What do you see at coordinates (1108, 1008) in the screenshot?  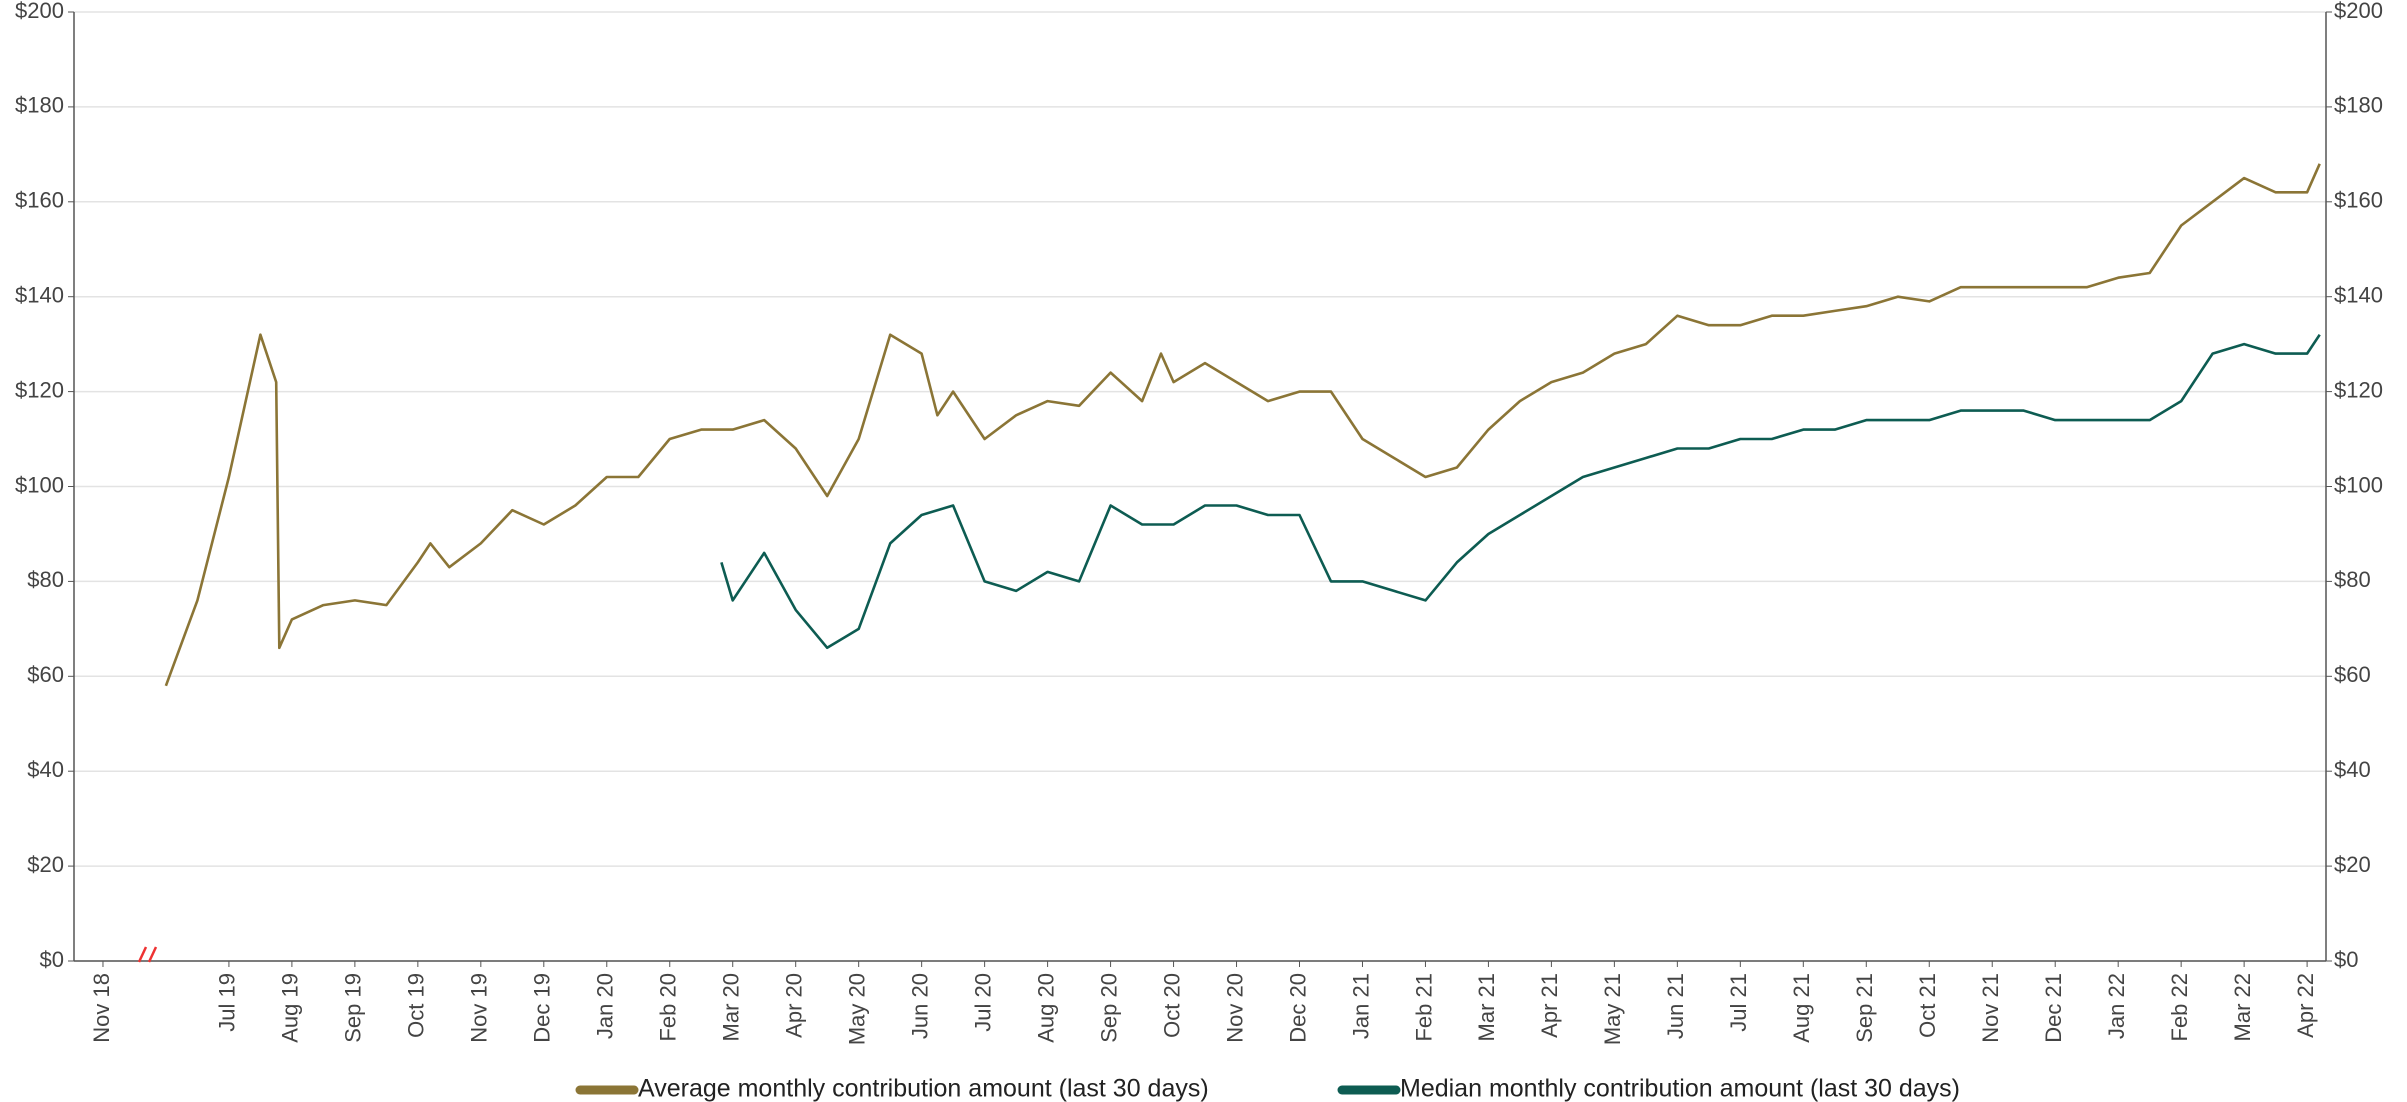 I see `x-tick-label: Sep 20` at bounding box center [1108, 1008].